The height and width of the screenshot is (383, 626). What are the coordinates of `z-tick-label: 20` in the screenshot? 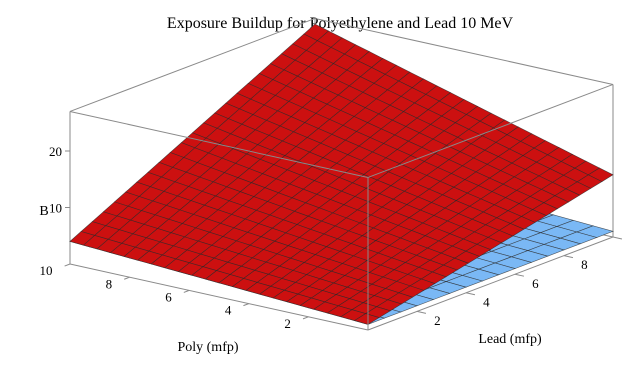 It's located at (55, 151).